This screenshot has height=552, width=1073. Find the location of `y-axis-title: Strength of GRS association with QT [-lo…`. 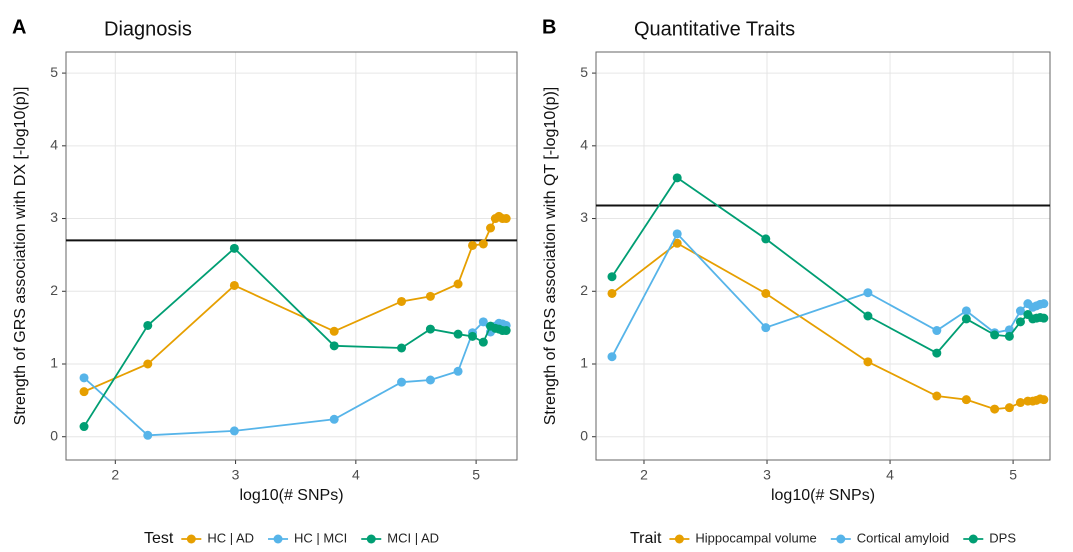

y-axis-title: Strength of GRS association with QT [-lo… is located at coordinates (550, 256).